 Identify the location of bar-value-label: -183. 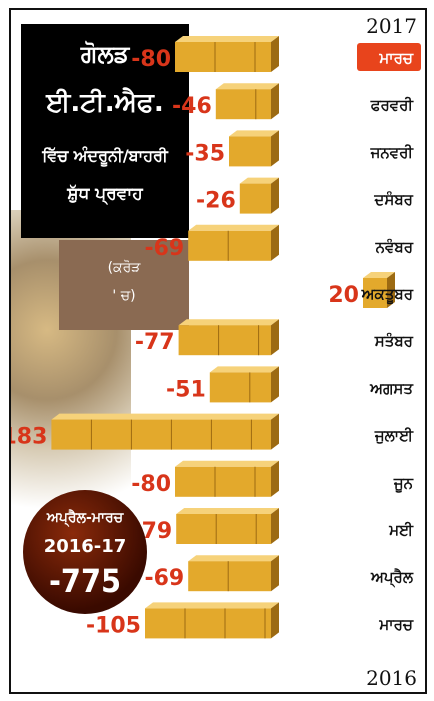
(29, 437).